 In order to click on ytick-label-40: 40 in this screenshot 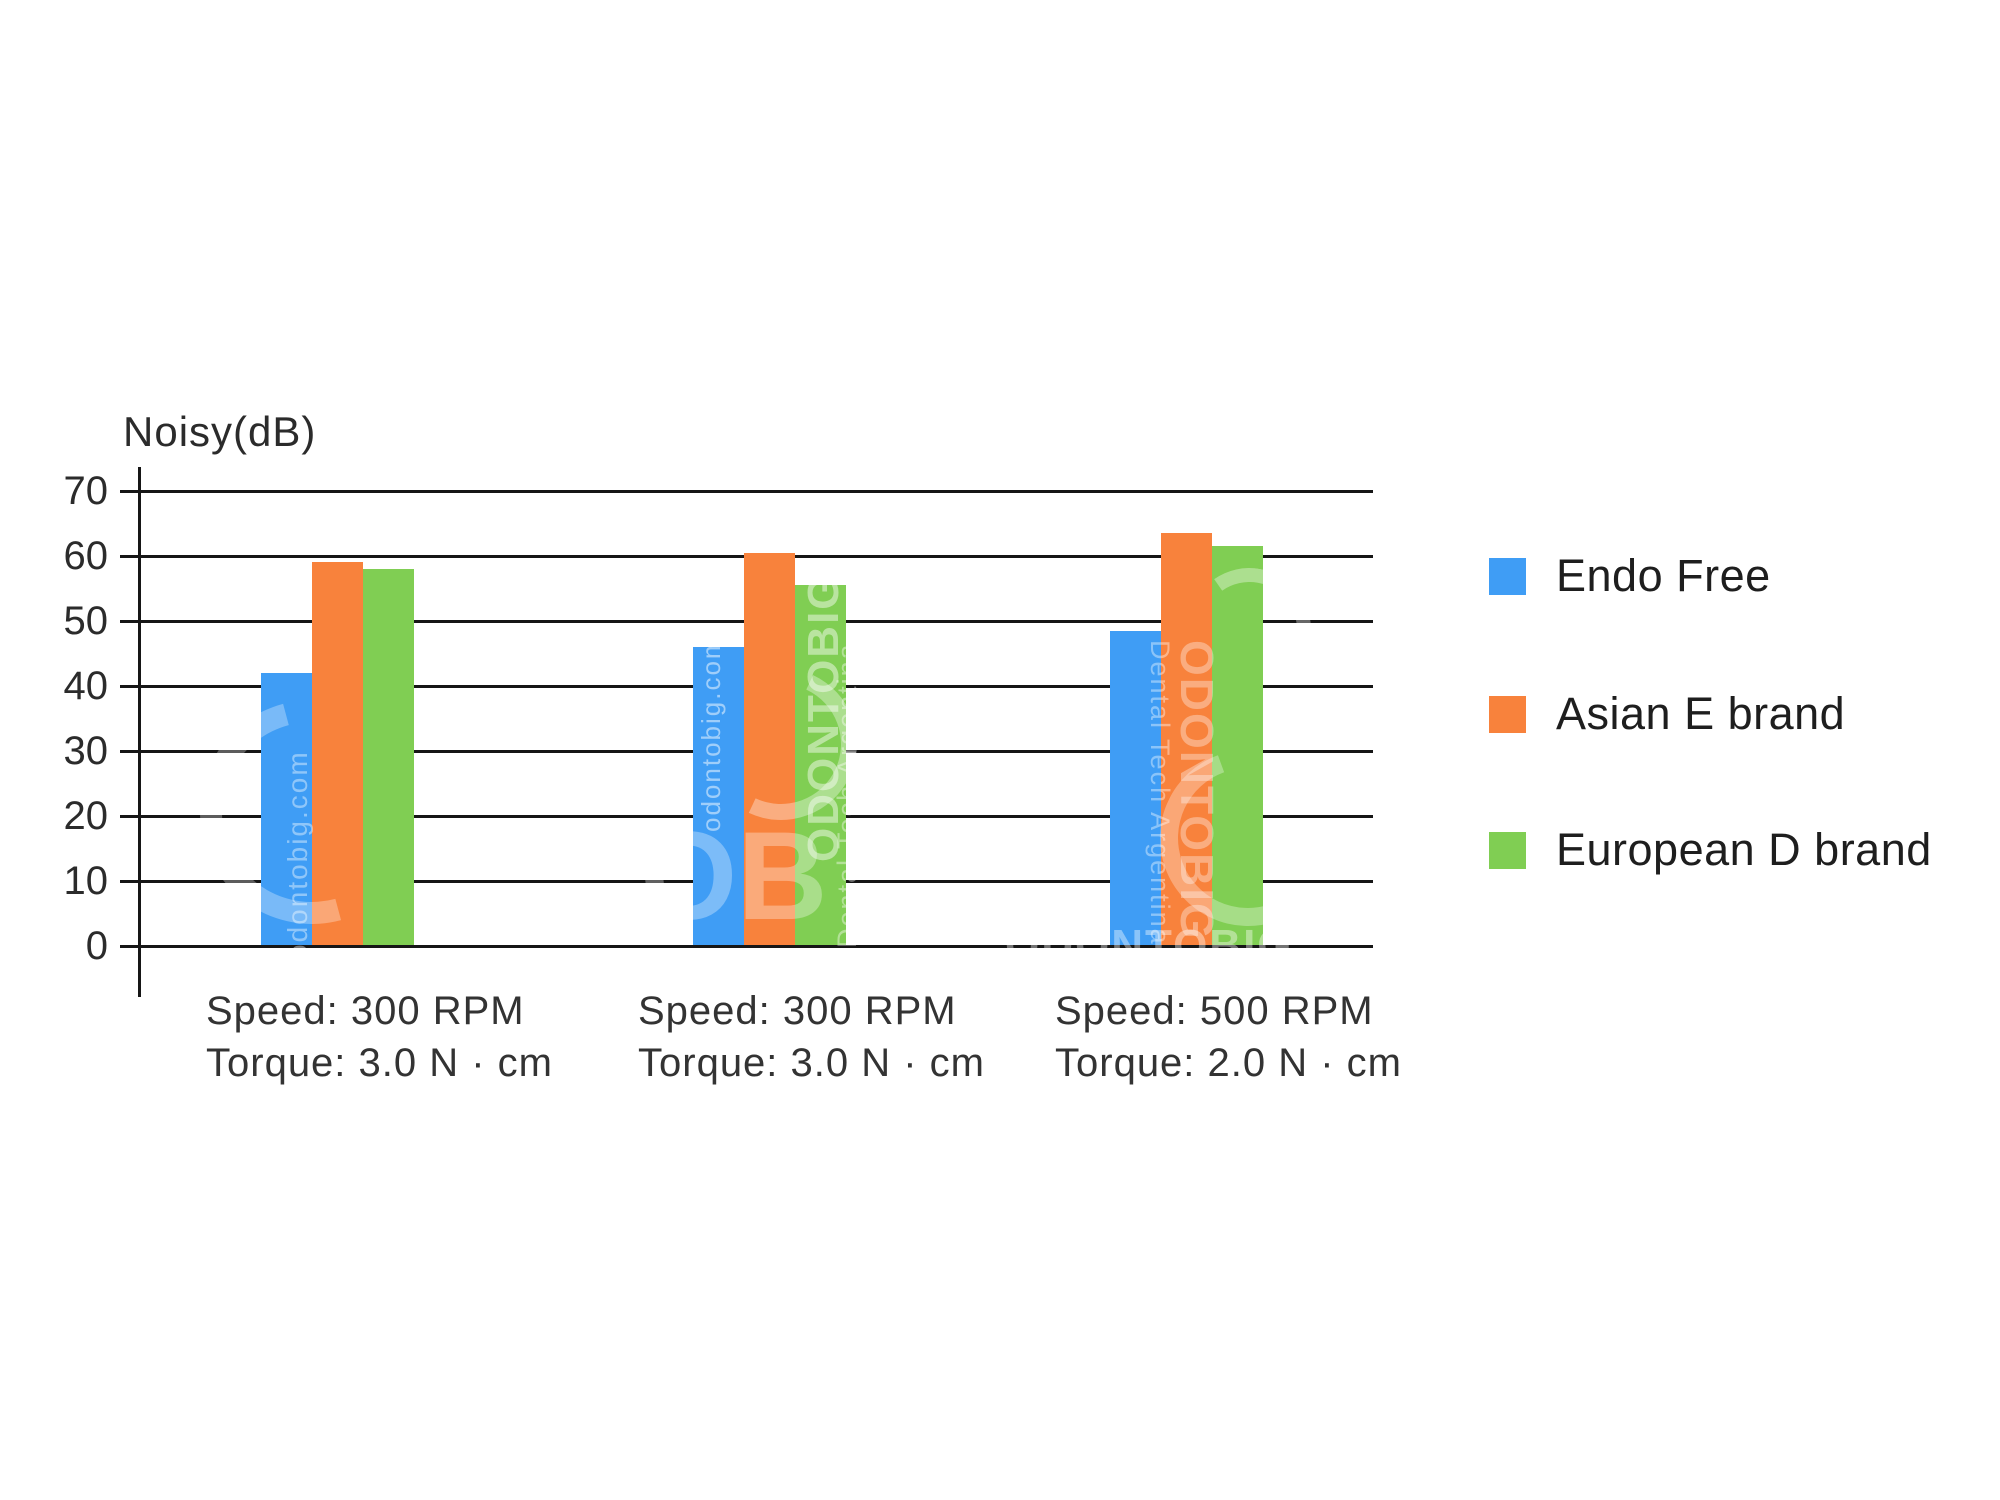, I will do `click(86, 686)`.